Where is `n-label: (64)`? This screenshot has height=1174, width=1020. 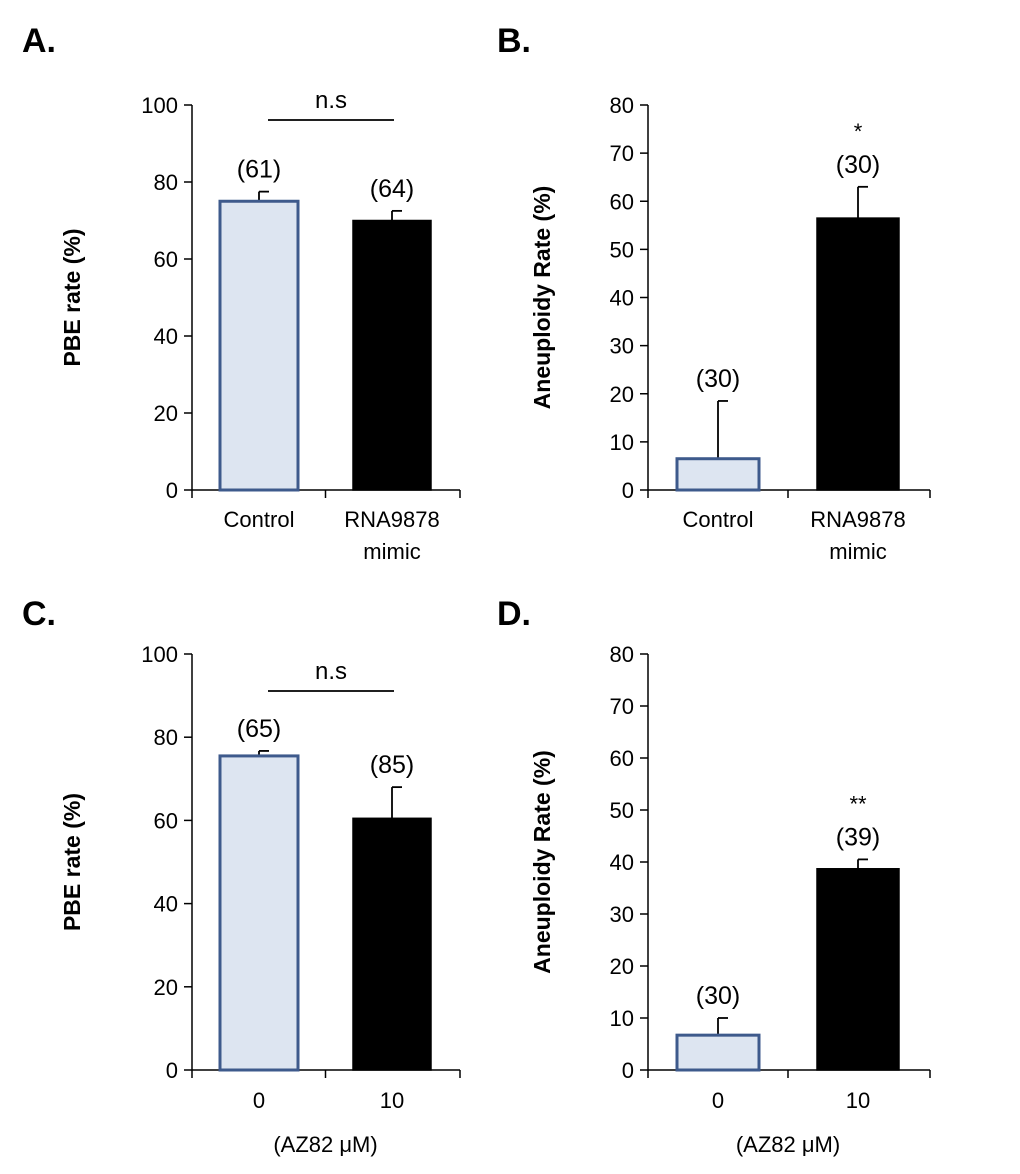 n-label: (64) is located at coordinates (392, 189).